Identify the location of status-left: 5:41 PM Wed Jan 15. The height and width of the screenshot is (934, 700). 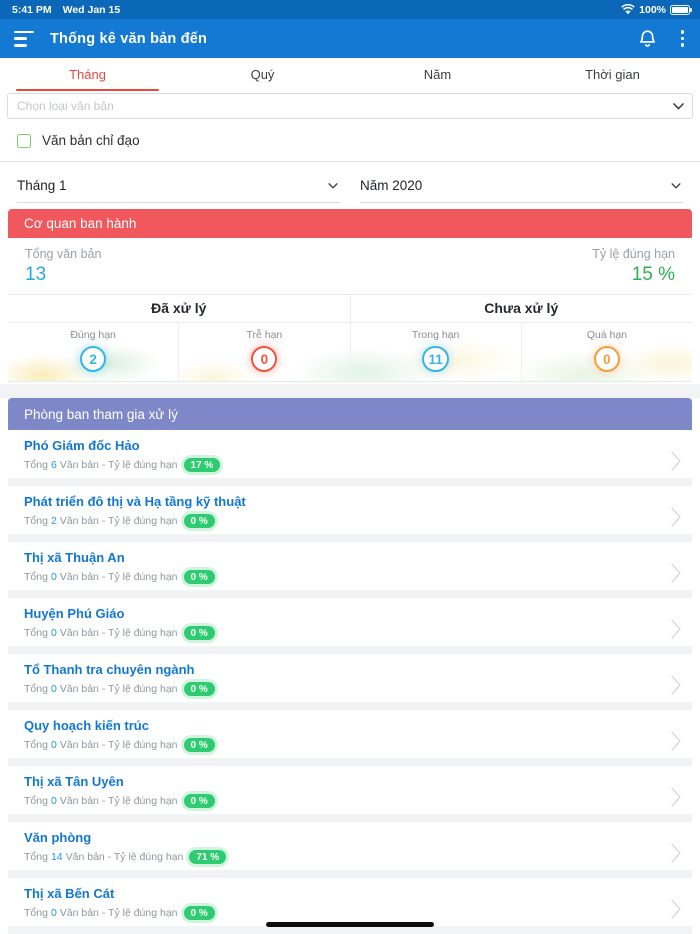
(70, 10).